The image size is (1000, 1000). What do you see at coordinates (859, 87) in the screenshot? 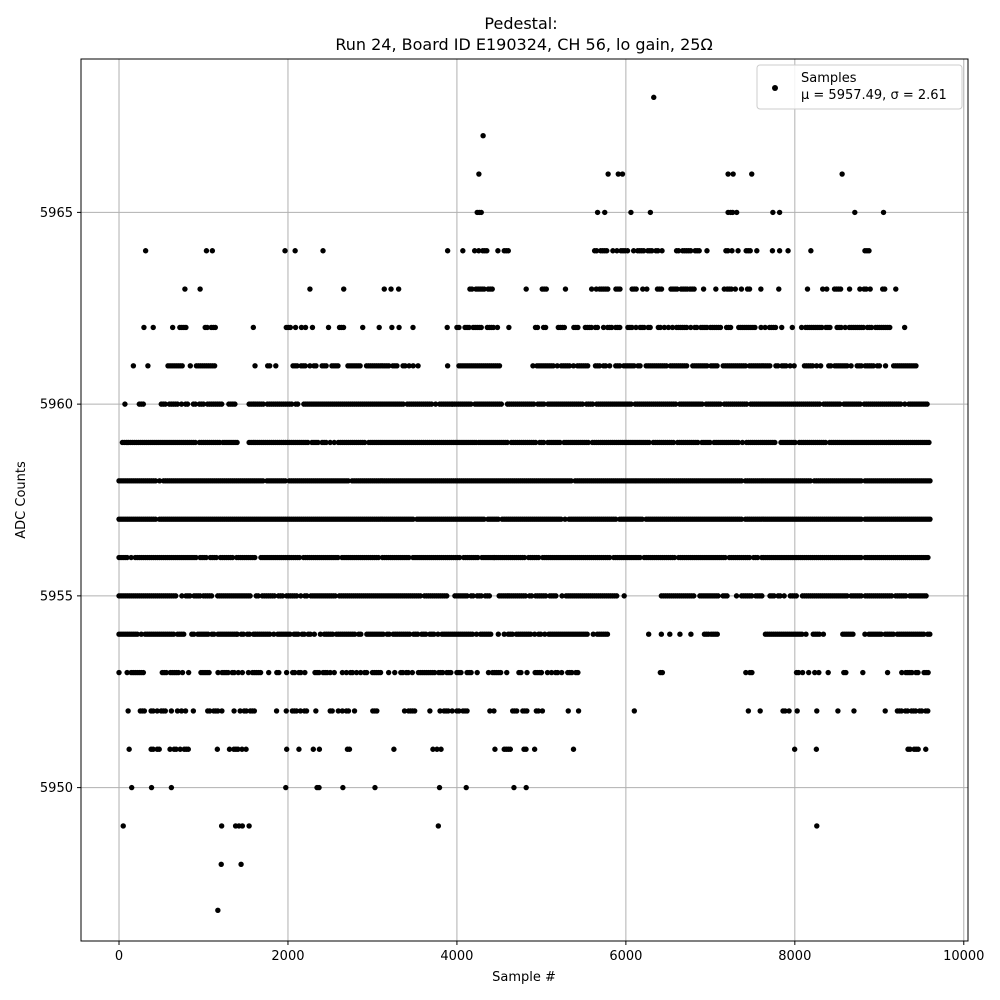
I see `legend: Samples μ = 5957.49, σ = 2.61` at bounding box center [859, 87].